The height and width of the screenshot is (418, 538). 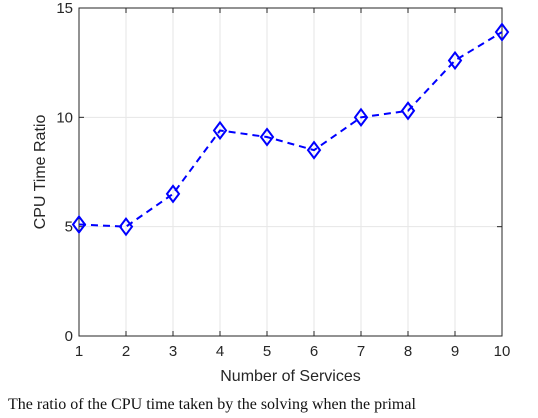 What do you see at coordinates (69, 227) in the screenshot?
I see `y-tick-label: 5` at bounding box center [69, 227].